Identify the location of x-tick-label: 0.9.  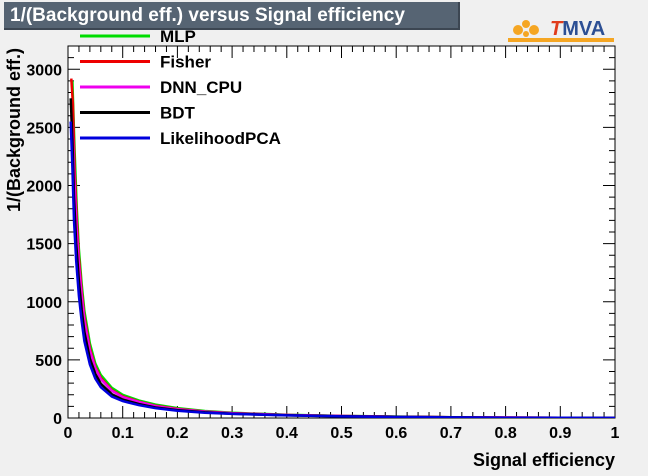
(560, 433).